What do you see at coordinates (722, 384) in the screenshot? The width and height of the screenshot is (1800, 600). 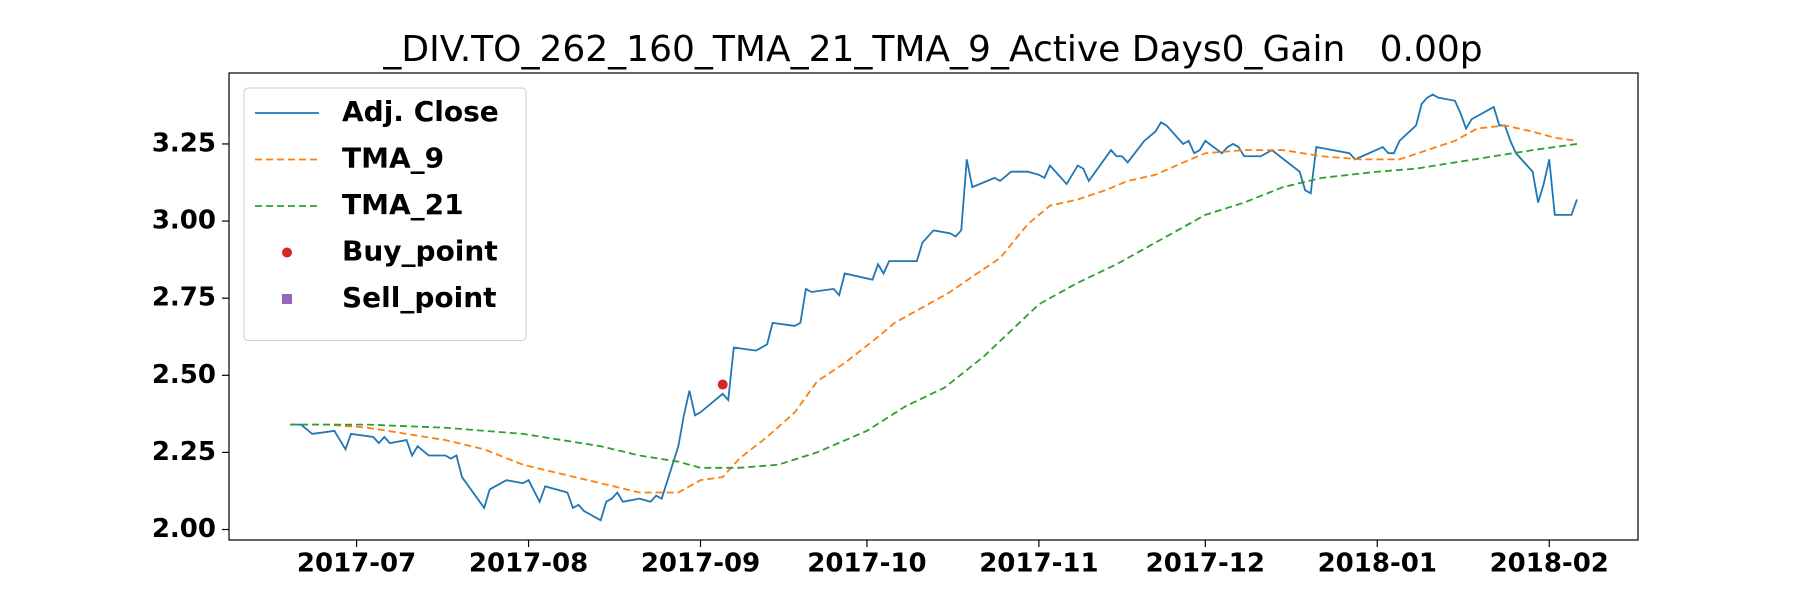 I see `buy-point` at bounding box center [722, 384].